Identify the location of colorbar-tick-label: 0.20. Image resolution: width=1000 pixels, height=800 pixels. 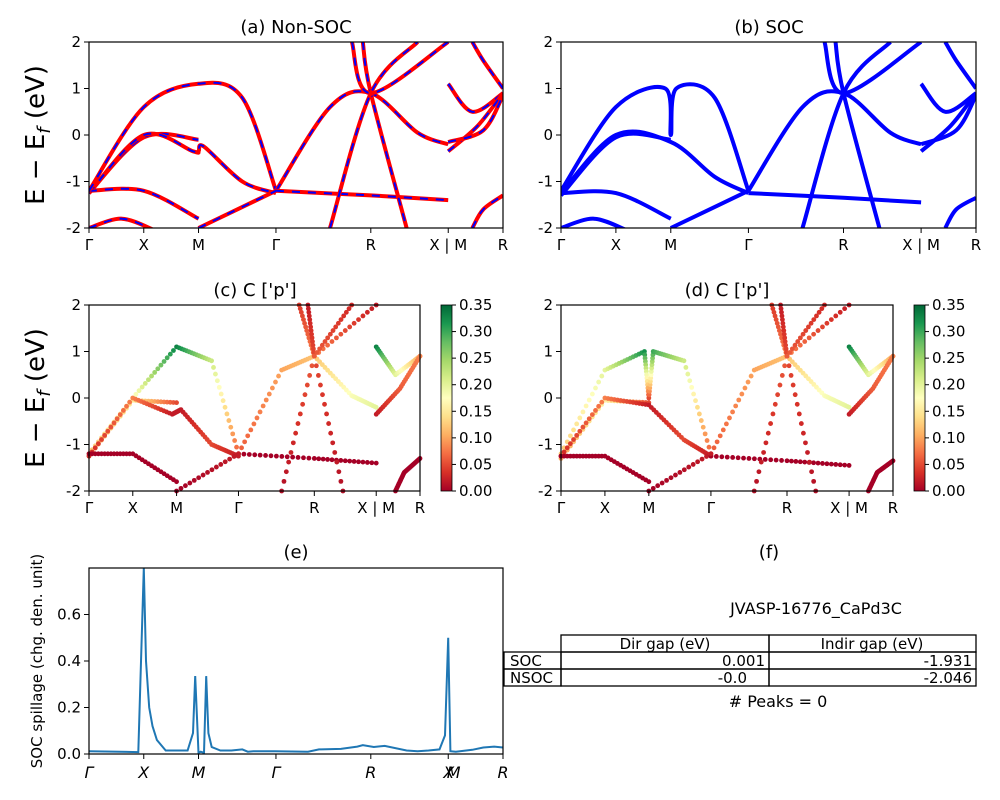
(948, 385).